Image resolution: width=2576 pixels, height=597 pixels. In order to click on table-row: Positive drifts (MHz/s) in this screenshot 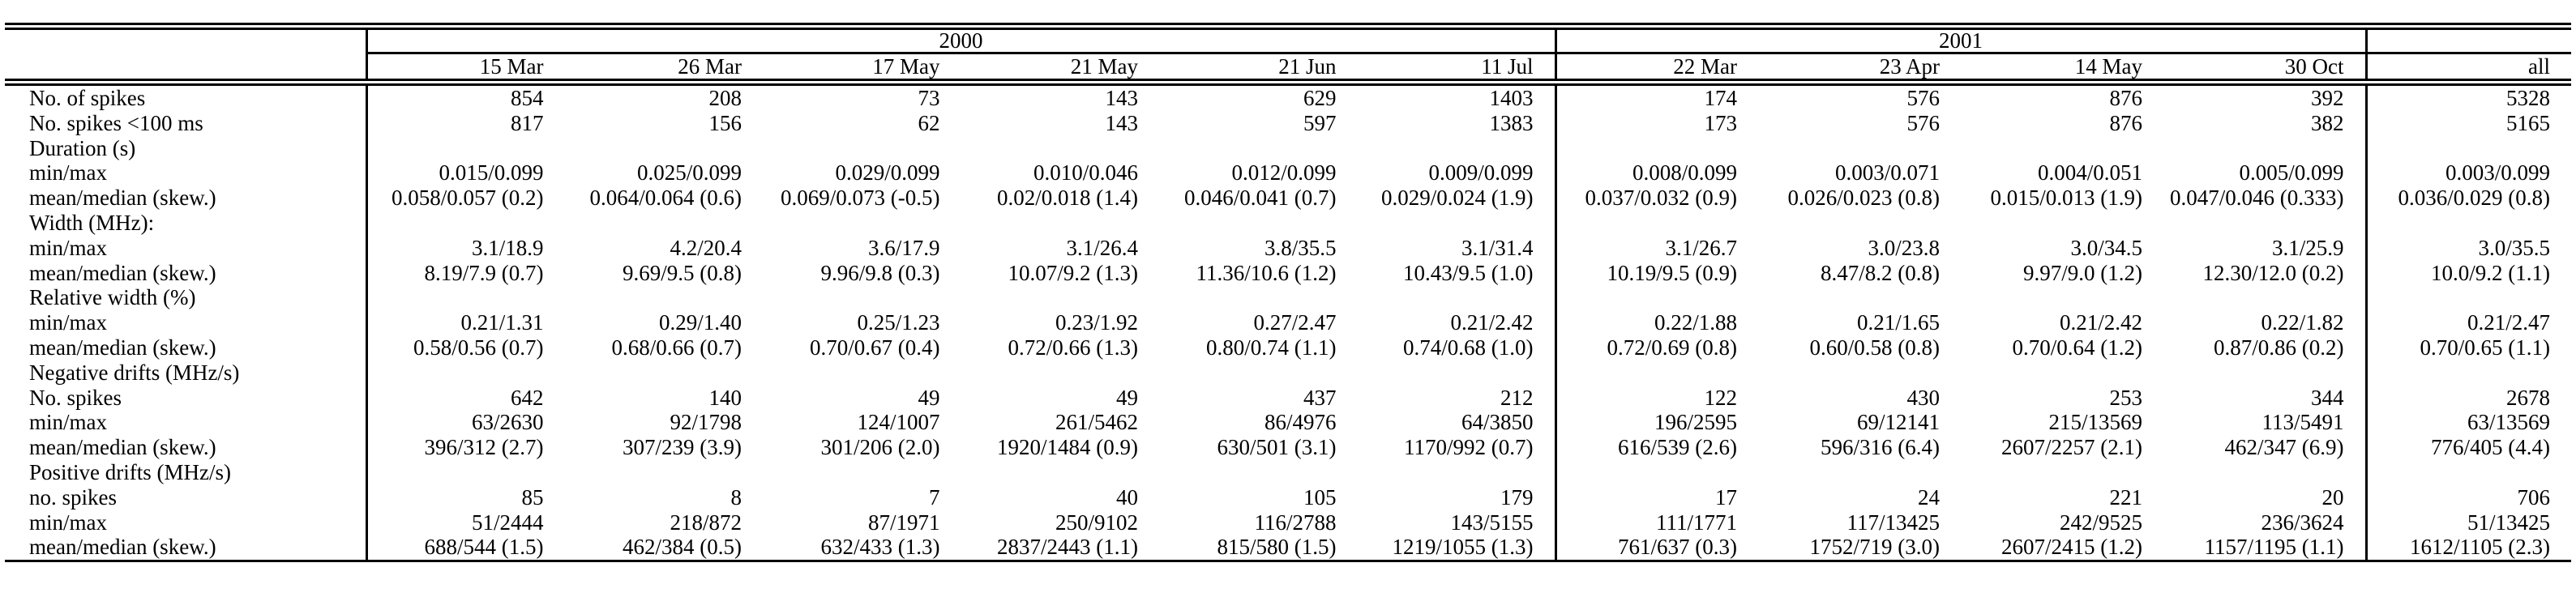, I will do `click(1288, 472)`.